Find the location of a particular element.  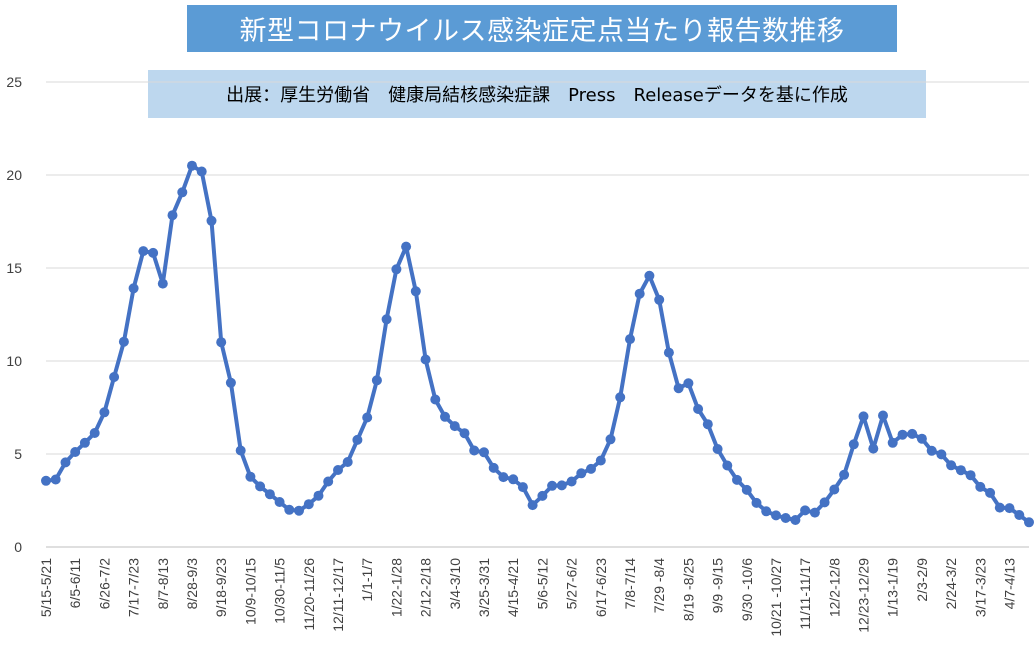

chart-title-banner: 新型コロナウイルス感染症定点当たり報告数推移 is located at coordinates (542, 28).